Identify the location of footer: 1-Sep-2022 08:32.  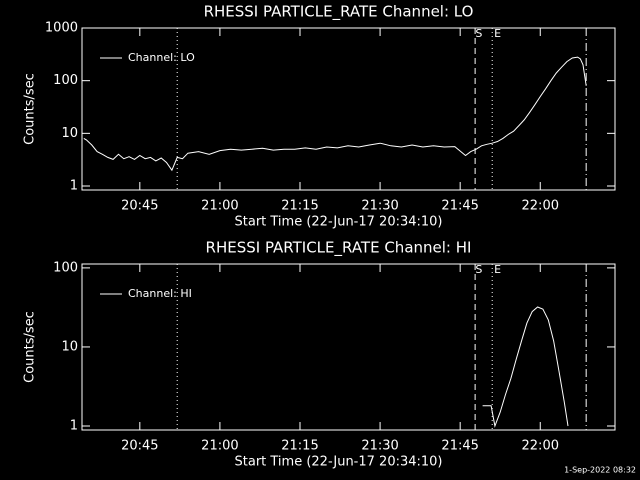
(600, 470).